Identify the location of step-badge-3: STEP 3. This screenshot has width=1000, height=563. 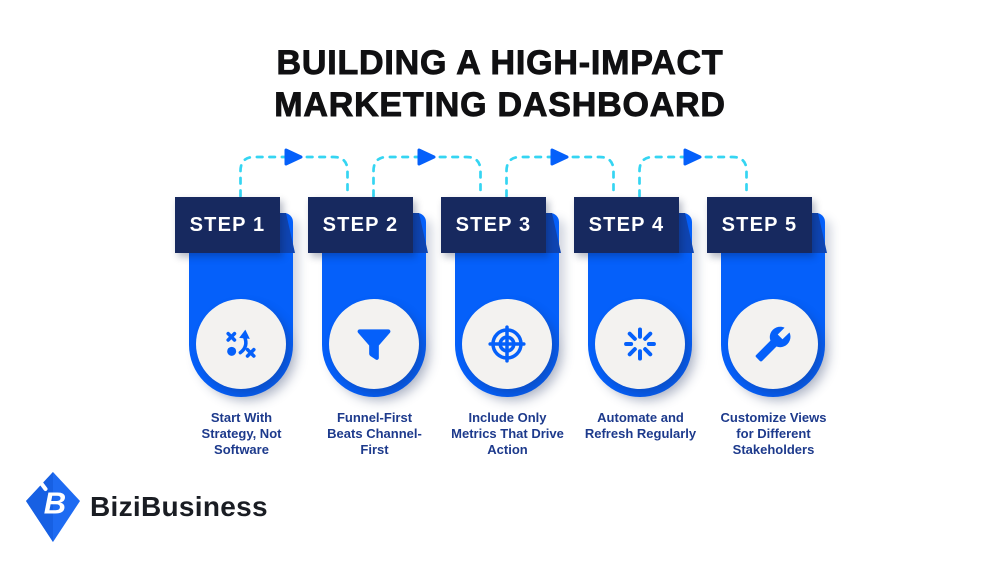
(493, 225).